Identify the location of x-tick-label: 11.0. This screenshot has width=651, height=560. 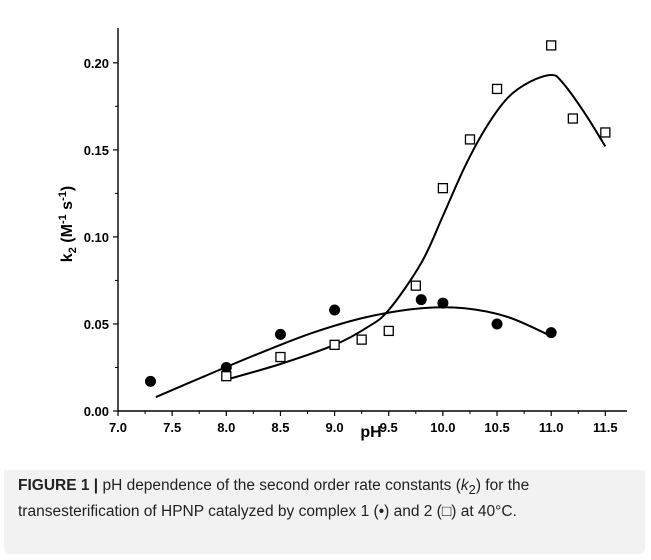
(551, 427).